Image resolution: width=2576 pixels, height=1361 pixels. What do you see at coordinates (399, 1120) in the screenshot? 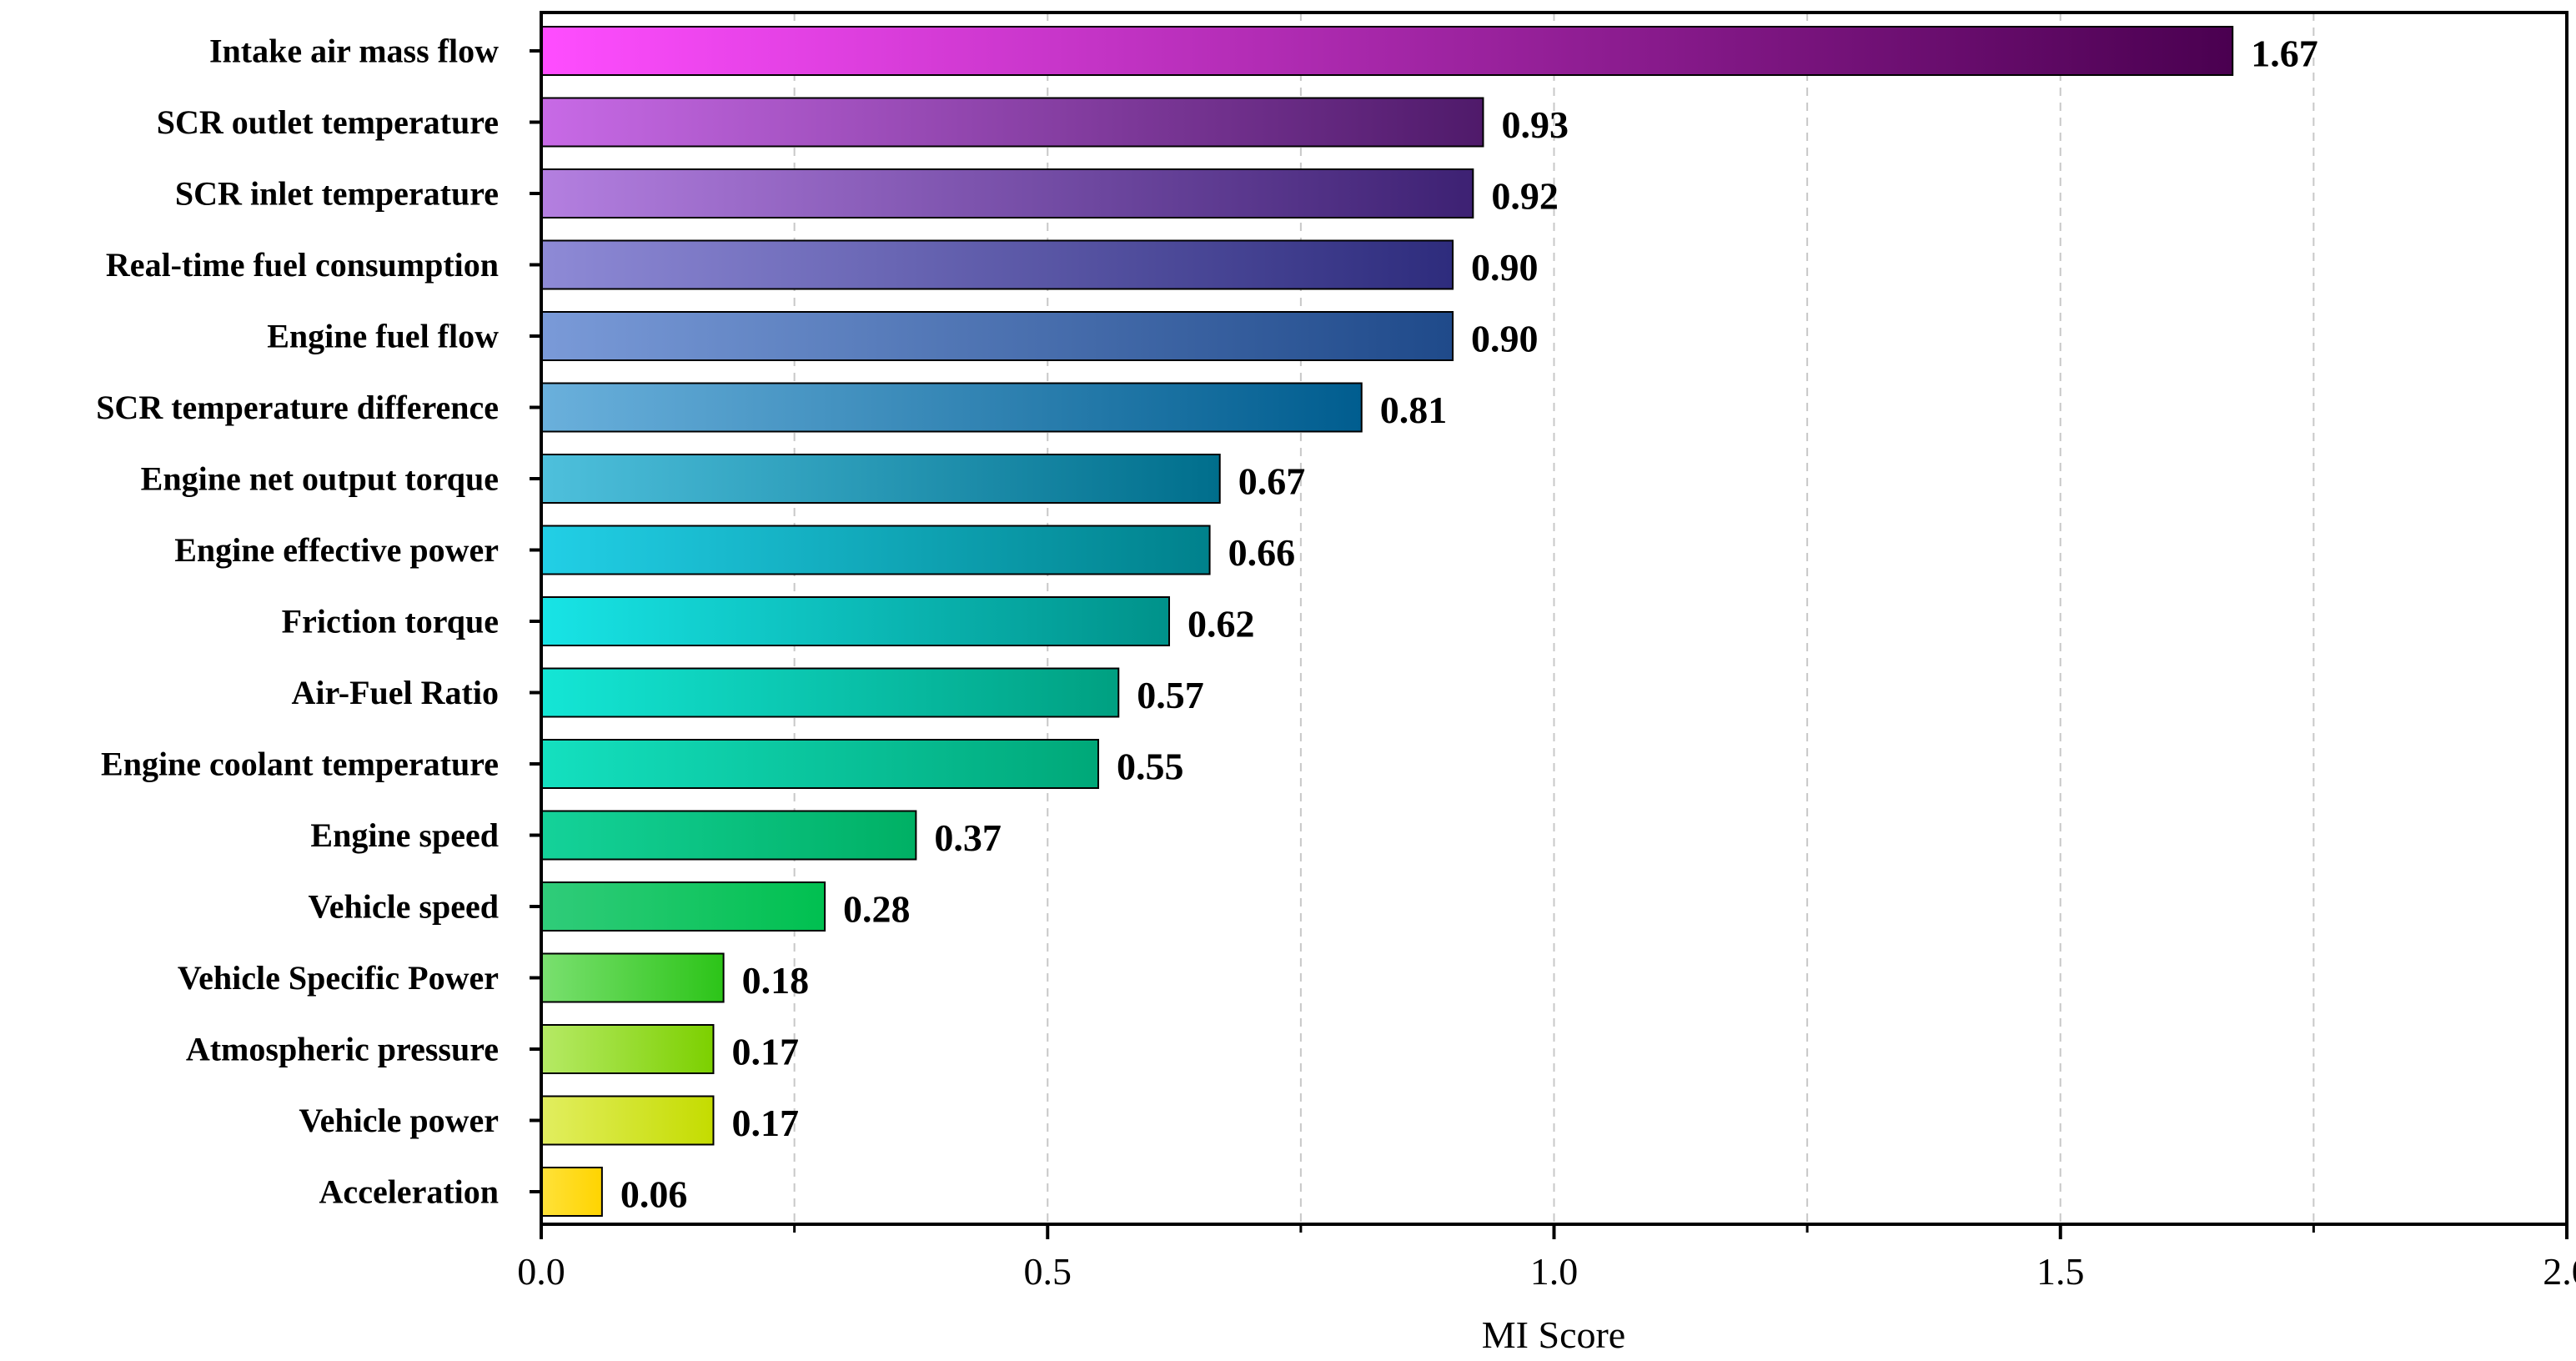
I see `category-label: Vehicle power` at bounding box center [399, 1120].